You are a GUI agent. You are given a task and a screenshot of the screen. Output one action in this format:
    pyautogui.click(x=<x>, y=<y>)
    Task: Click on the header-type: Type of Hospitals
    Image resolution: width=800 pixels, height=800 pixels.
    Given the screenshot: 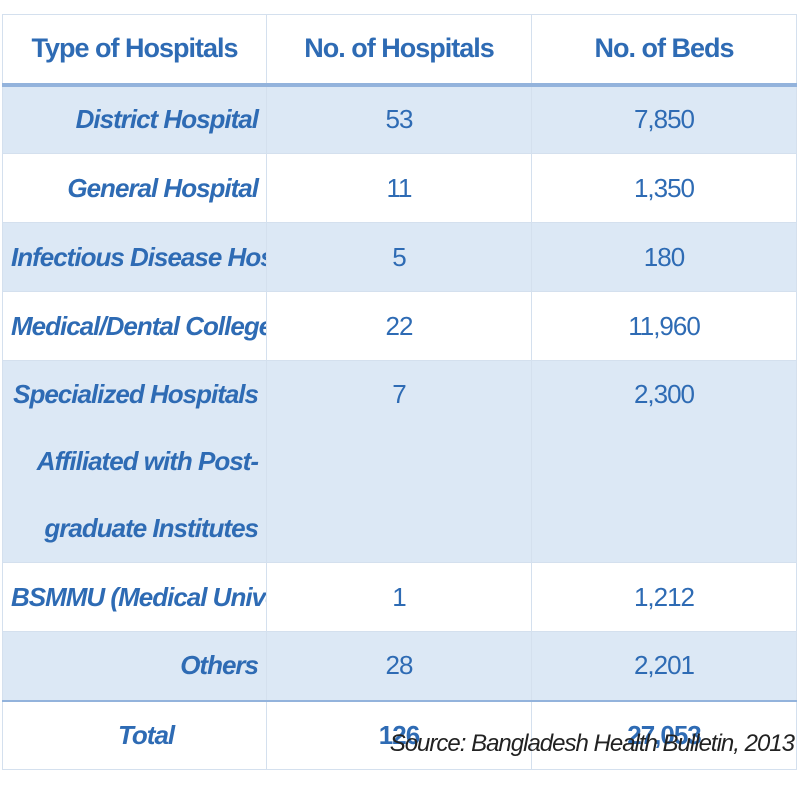 What is the action you would take?
    pyautogui.click(x=134, y=50)
    